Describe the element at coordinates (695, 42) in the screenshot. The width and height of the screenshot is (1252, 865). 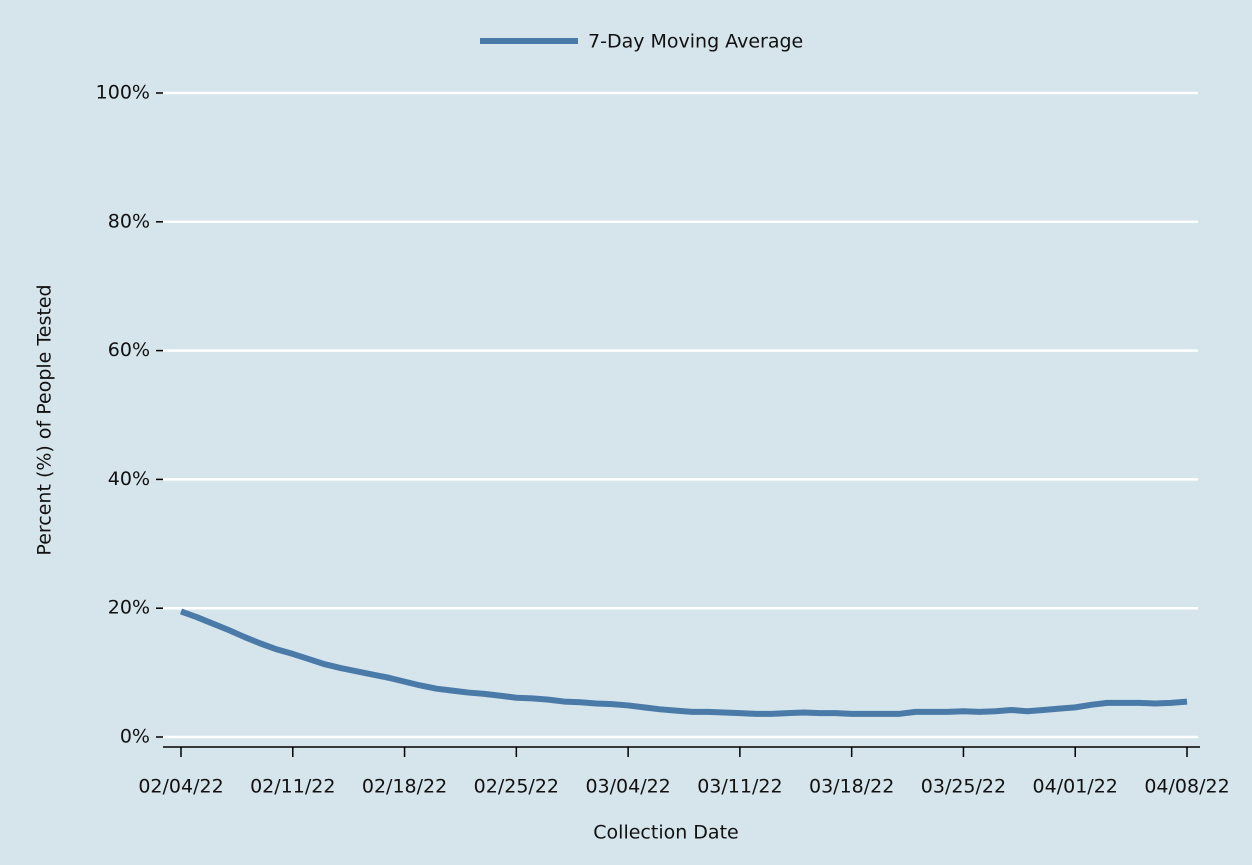
I see `legend-label: 7-Day Moving Average` at that location.